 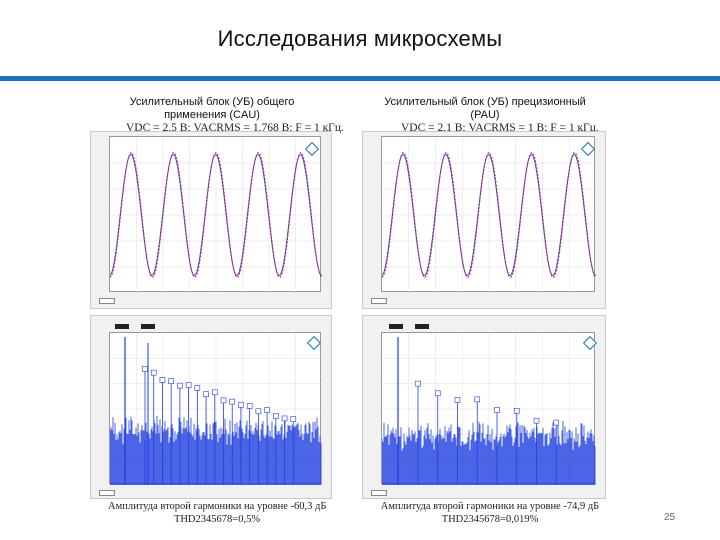 What do you see at coordinates (217, 519) in the screenshot?
I see `left-thd-line: THD2345678=0,5%` at bounding box center [217, 519].